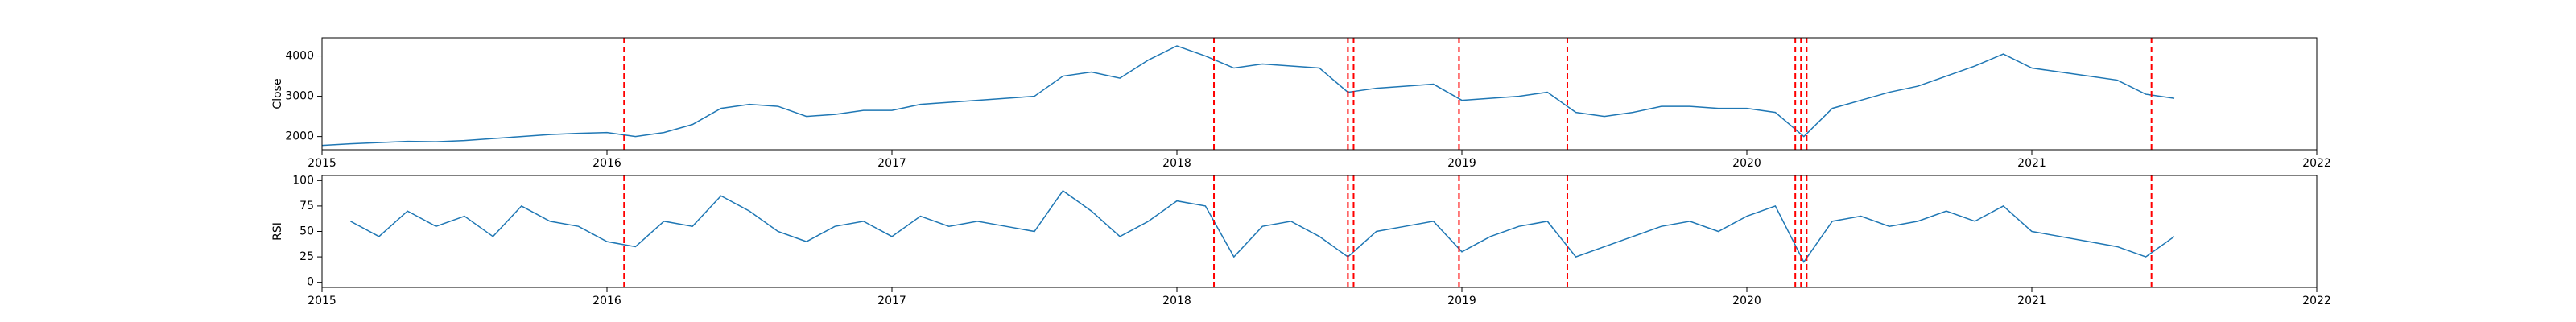  Describe the element at coordinates (310, 282) in the screenshot. I see `y-tick-label: 0` at that location.